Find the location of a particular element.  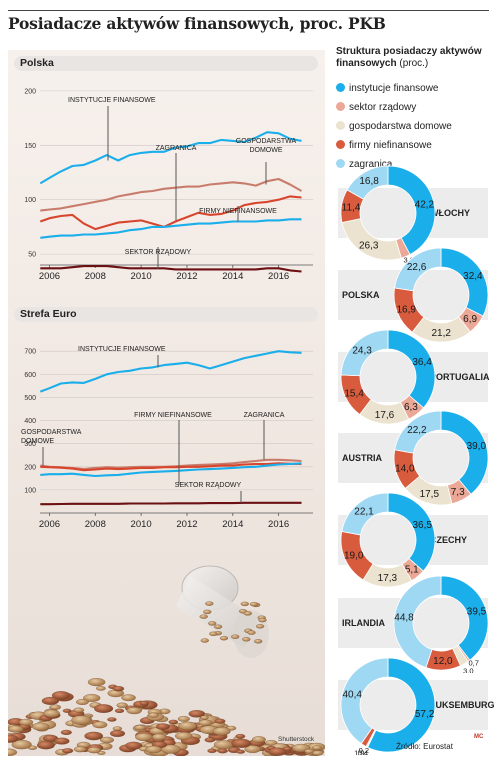

donut-title-text: Struktura posiadaczy aktywów finansowych is located at coordinates (409, 57).